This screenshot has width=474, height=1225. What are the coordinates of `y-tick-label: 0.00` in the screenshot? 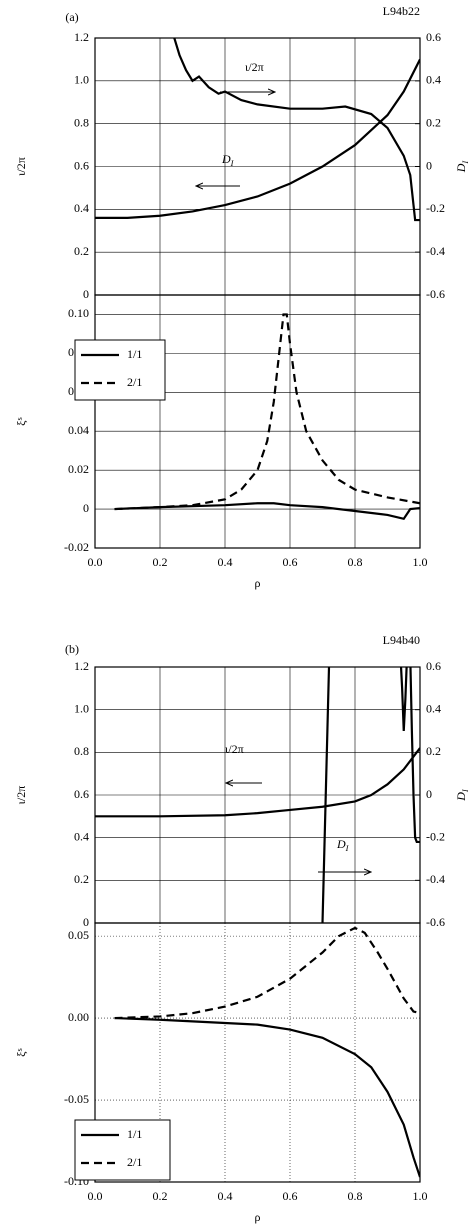 It's located at (78, 1017).